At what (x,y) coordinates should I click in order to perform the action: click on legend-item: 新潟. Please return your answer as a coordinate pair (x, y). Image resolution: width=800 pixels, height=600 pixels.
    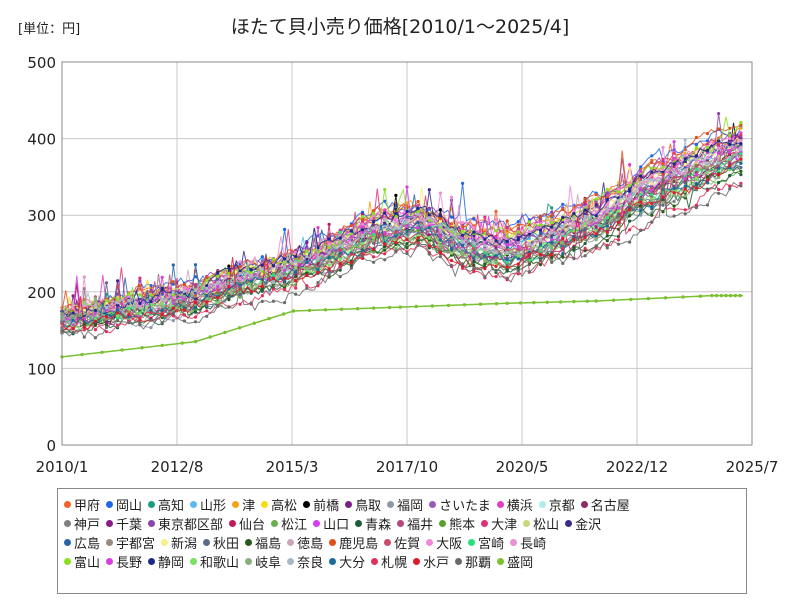
    Looking at the image, I should click on (179, 542).